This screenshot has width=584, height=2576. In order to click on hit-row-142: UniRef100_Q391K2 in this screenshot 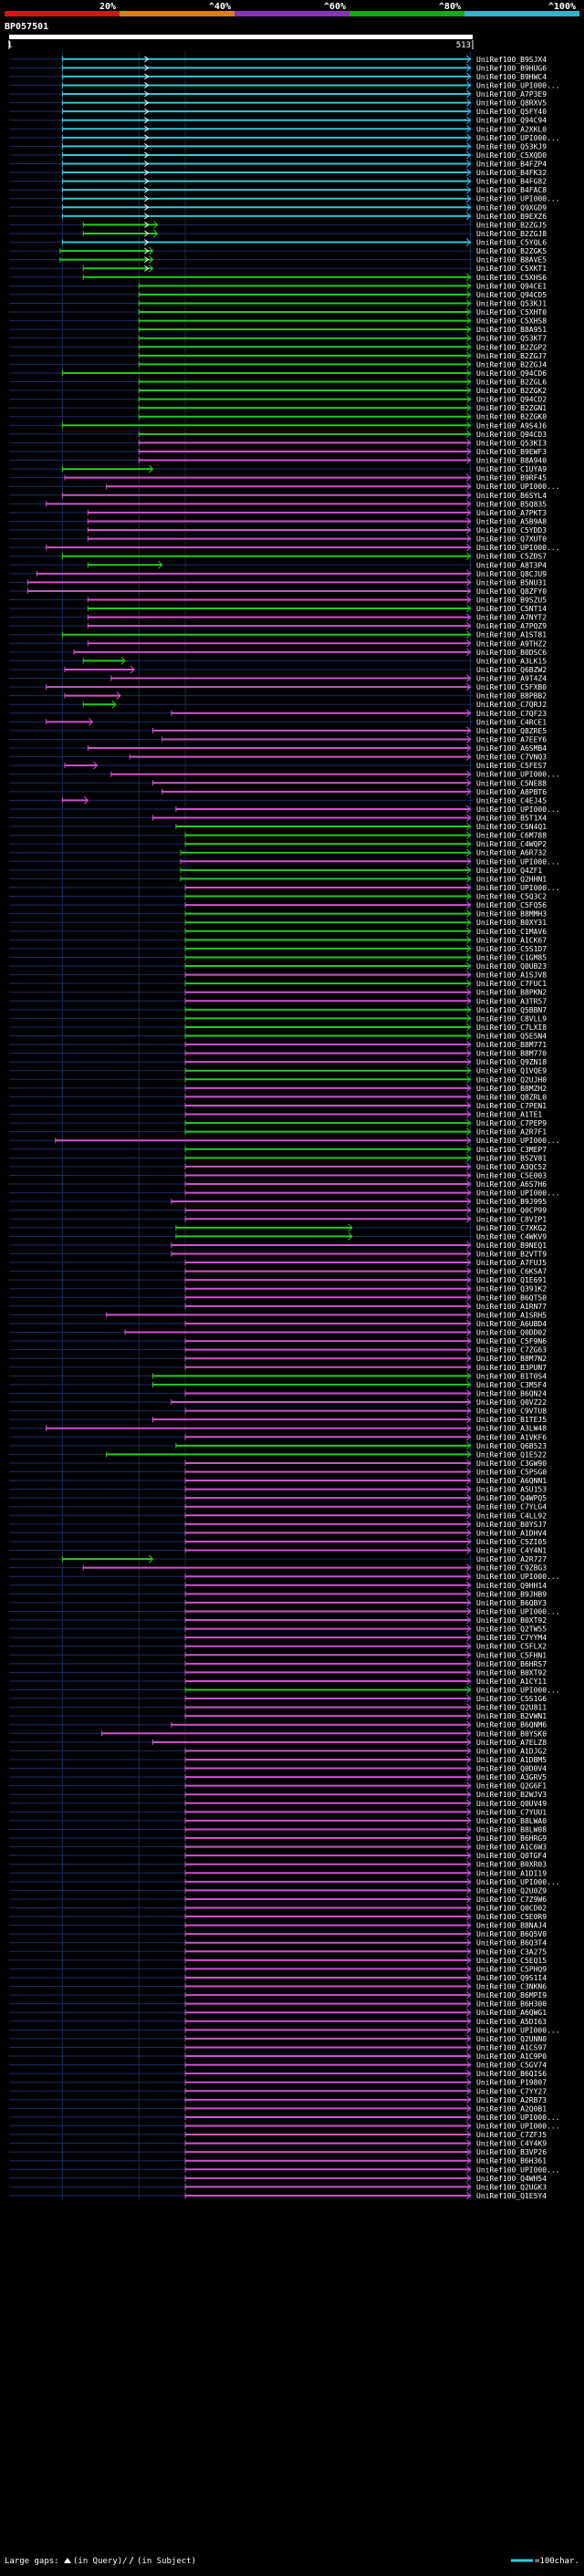, I will do `click(278, 1288)`.